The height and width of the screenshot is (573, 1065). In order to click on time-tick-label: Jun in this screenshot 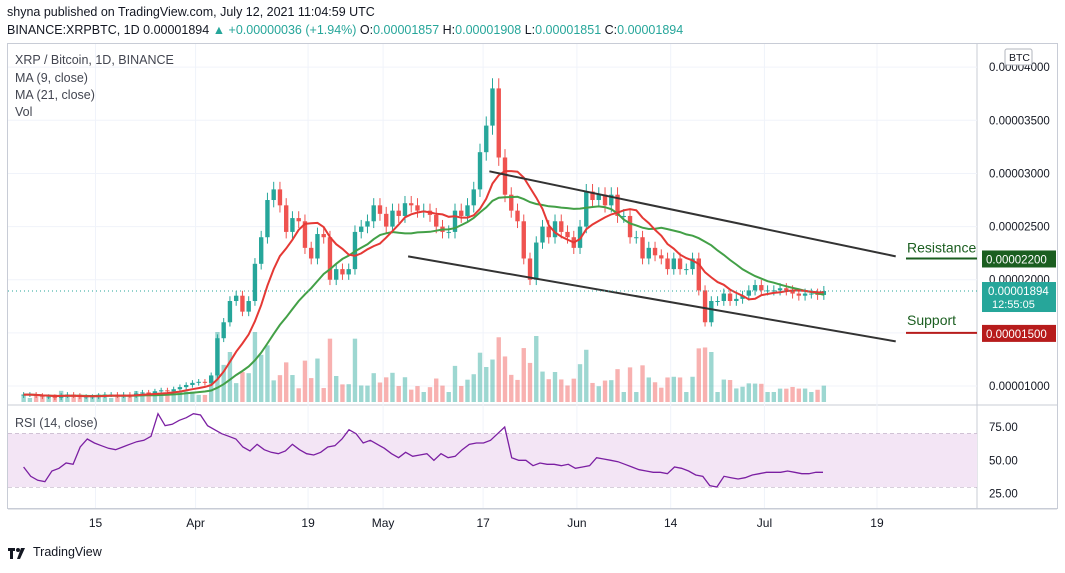, I will do `click(576, 523)`.